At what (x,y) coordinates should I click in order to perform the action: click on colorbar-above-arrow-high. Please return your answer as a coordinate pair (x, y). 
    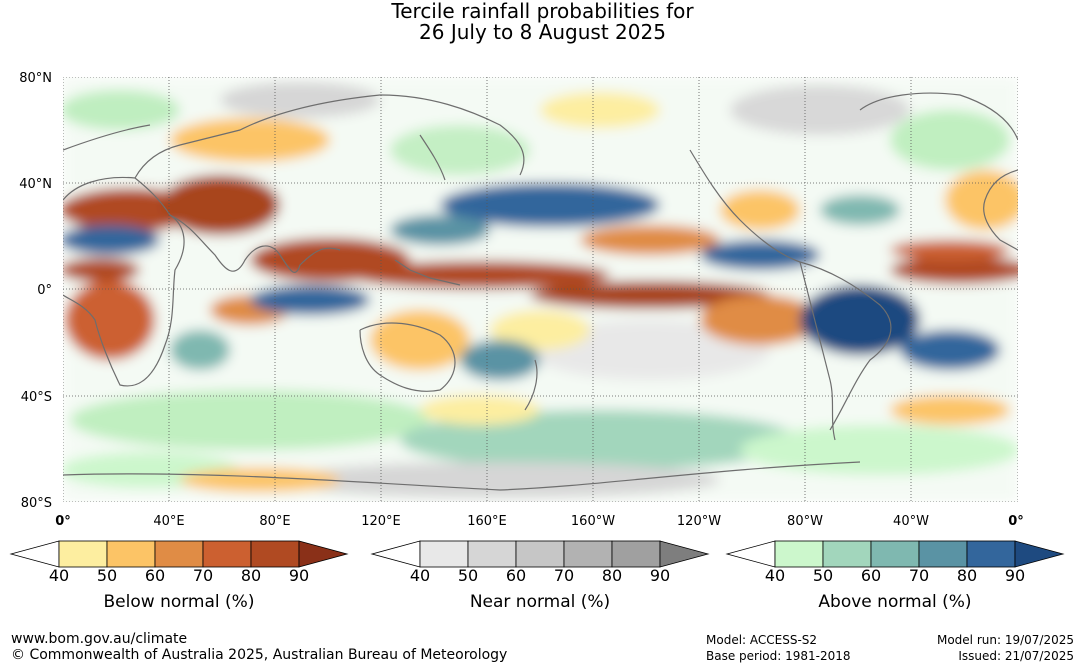
    Looking at the image, I should click on (1039, 554).